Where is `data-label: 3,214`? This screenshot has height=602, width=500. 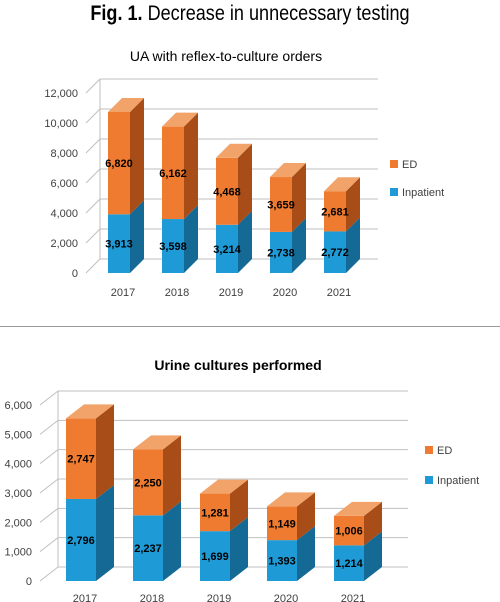 data-label: 3,214 is located at coordinates (227, 250).